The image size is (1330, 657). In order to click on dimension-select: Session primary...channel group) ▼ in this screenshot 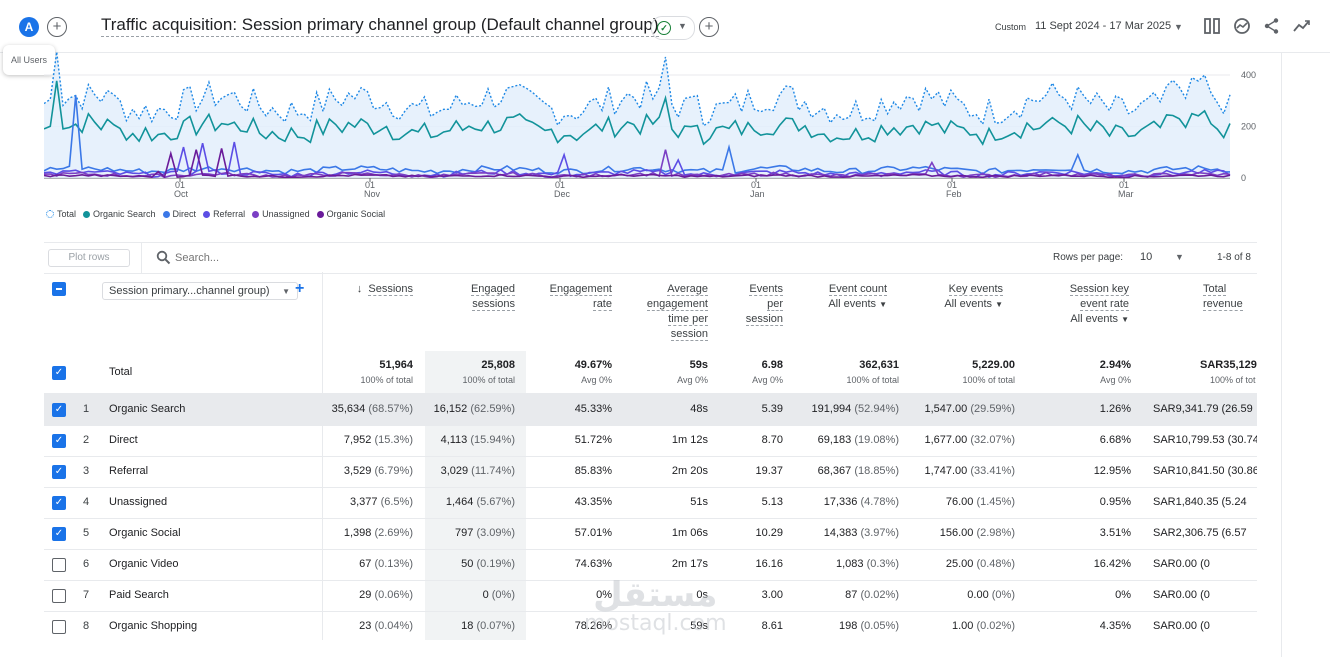, I will do `click(200, 291)`.